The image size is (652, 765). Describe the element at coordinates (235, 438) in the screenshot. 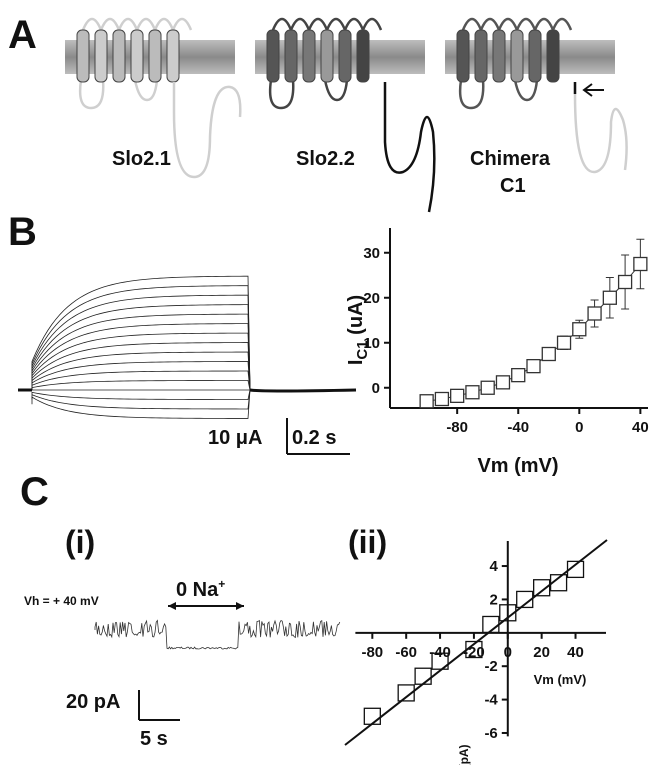

I see `scale-label: 10 μA` at that location.